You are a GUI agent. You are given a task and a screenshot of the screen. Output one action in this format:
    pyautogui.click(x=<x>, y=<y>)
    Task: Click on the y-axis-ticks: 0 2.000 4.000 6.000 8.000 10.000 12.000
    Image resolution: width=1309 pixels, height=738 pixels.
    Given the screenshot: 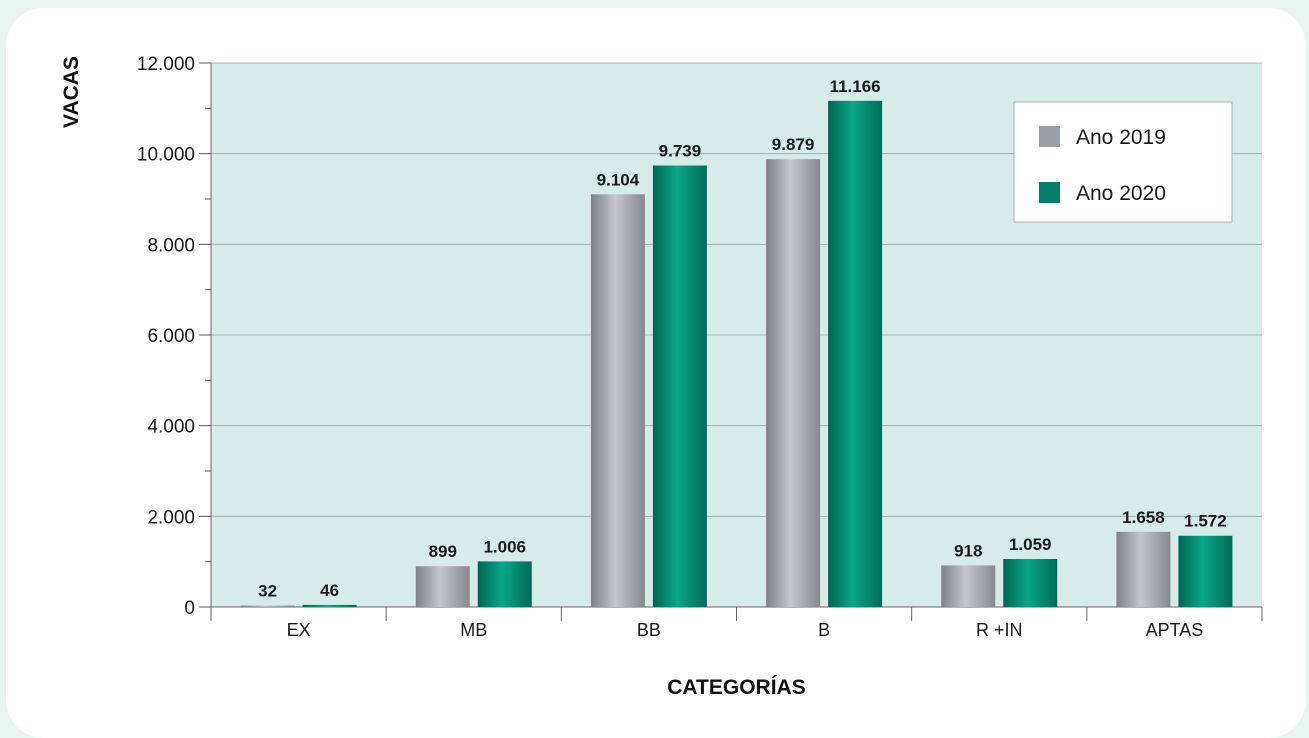 What is the action you would take?
    pyautogui.click(x=174, y=336)
    